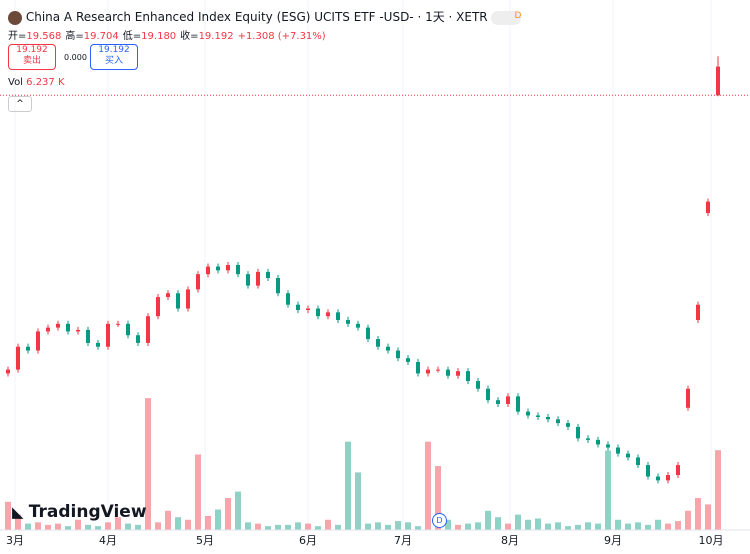 The image size is (750, 554). What do you see at coordinates (20, 104) in the screenshot?
I see `collapse-button: ^` at bounding box center [20, 104].